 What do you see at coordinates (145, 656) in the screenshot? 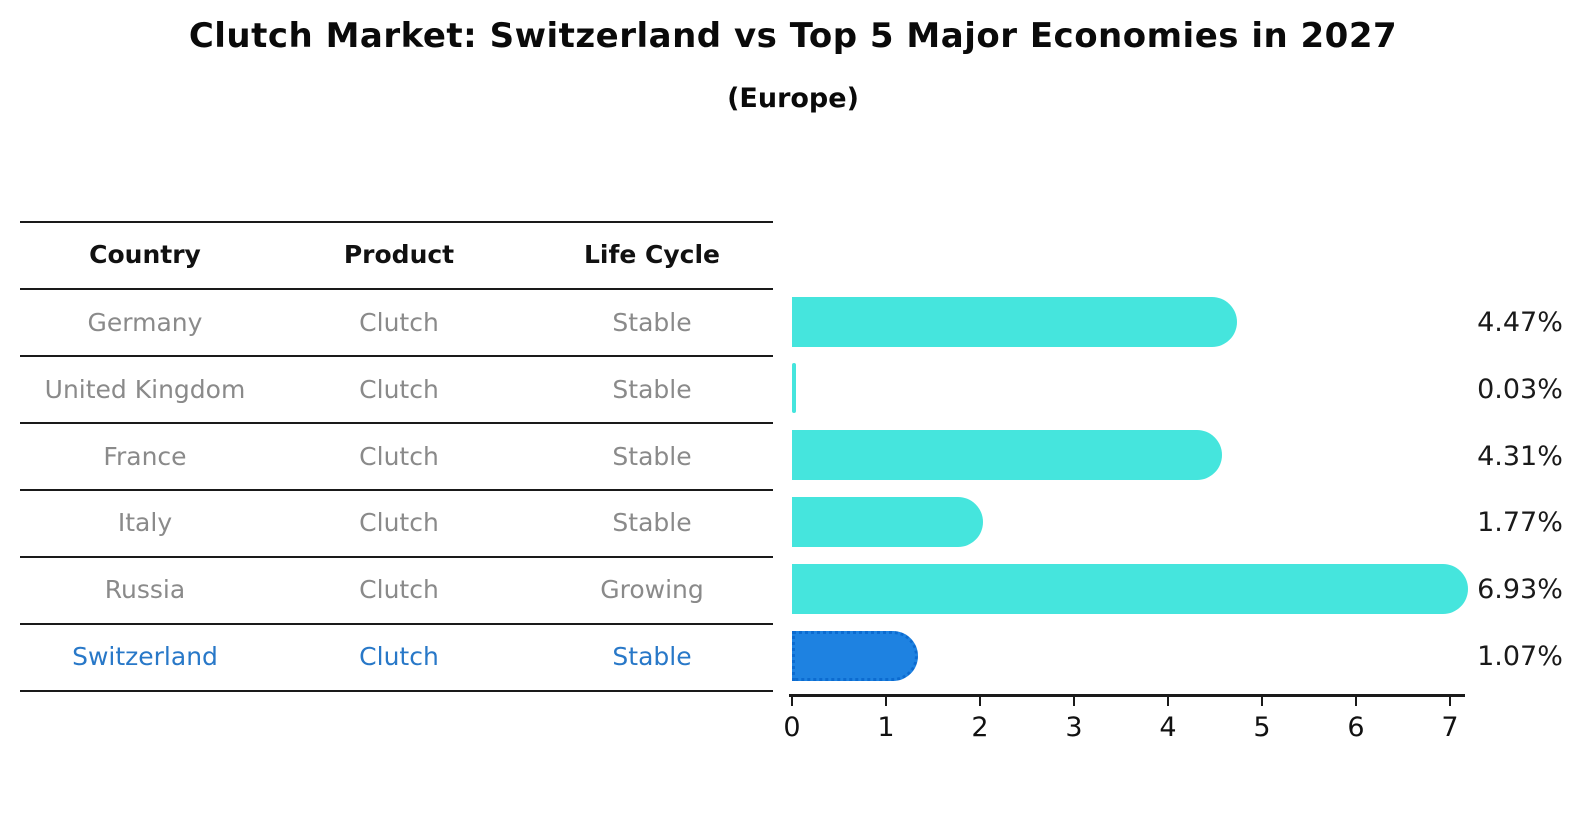
I see `cell-country: Switzerland` at bounding box center [145, 656].